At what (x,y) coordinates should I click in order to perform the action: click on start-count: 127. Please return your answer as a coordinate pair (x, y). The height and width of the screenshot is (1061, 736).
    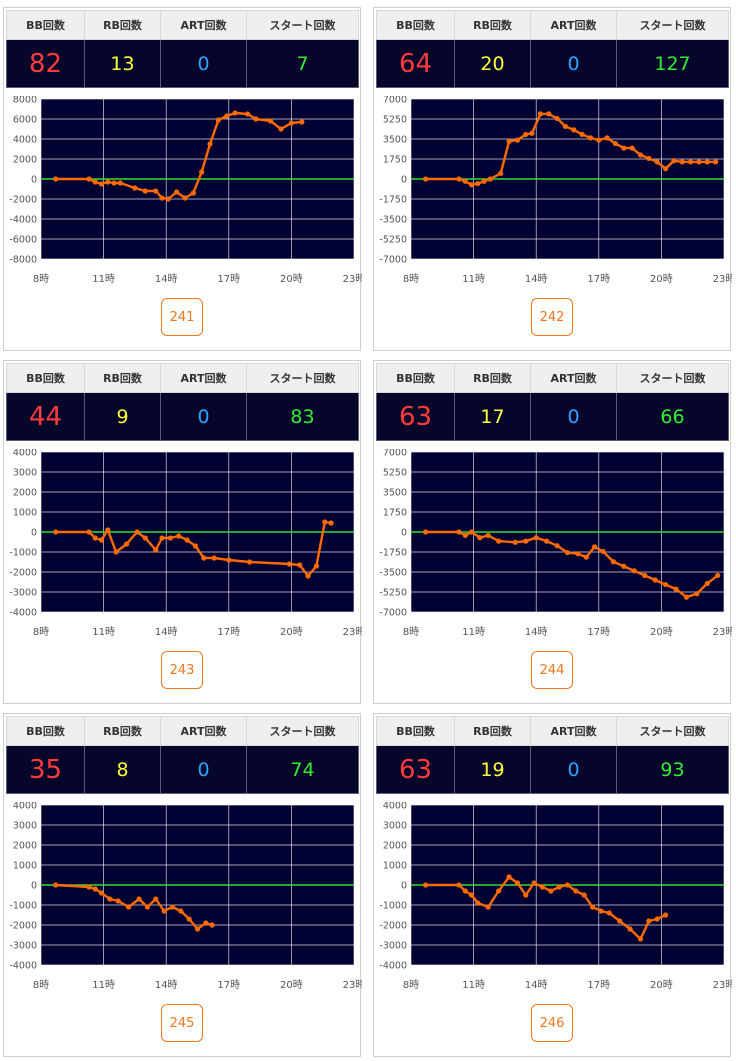
    Looking at the image, I should click on (672, 63).